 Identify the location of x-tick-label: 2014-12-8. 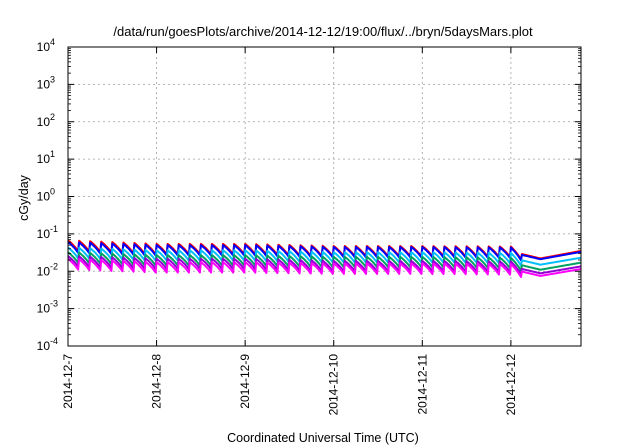
(157, 381).